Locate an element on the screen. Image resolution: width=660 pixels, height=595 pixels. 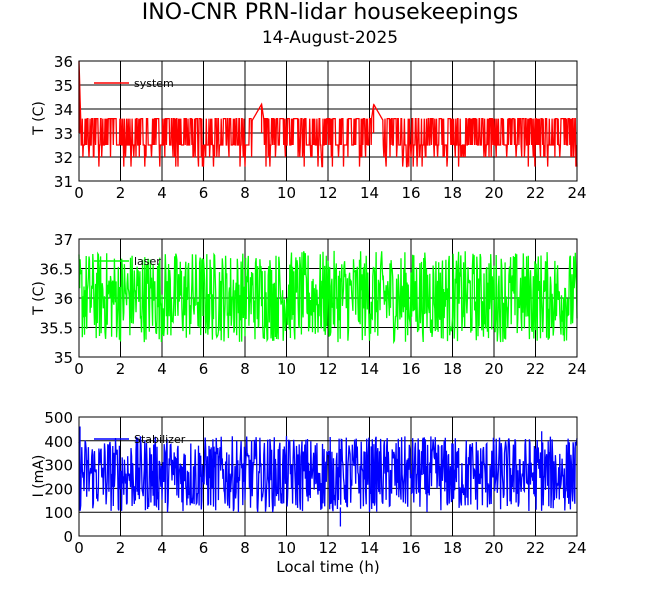
y-tick-label: 34 is located at coordinates (63, 110).